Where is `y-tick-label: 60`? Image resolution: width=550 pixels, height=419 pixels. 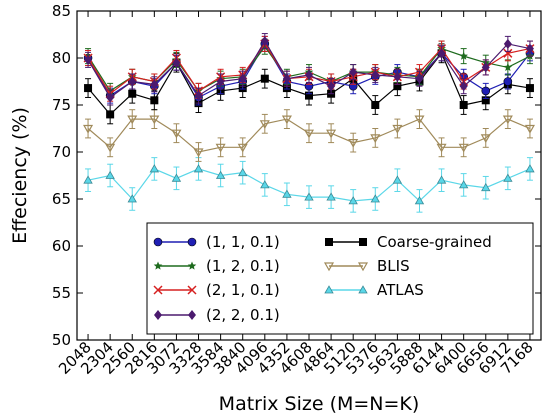 y-tick-label: 60 is located at coordinates (61, 246).